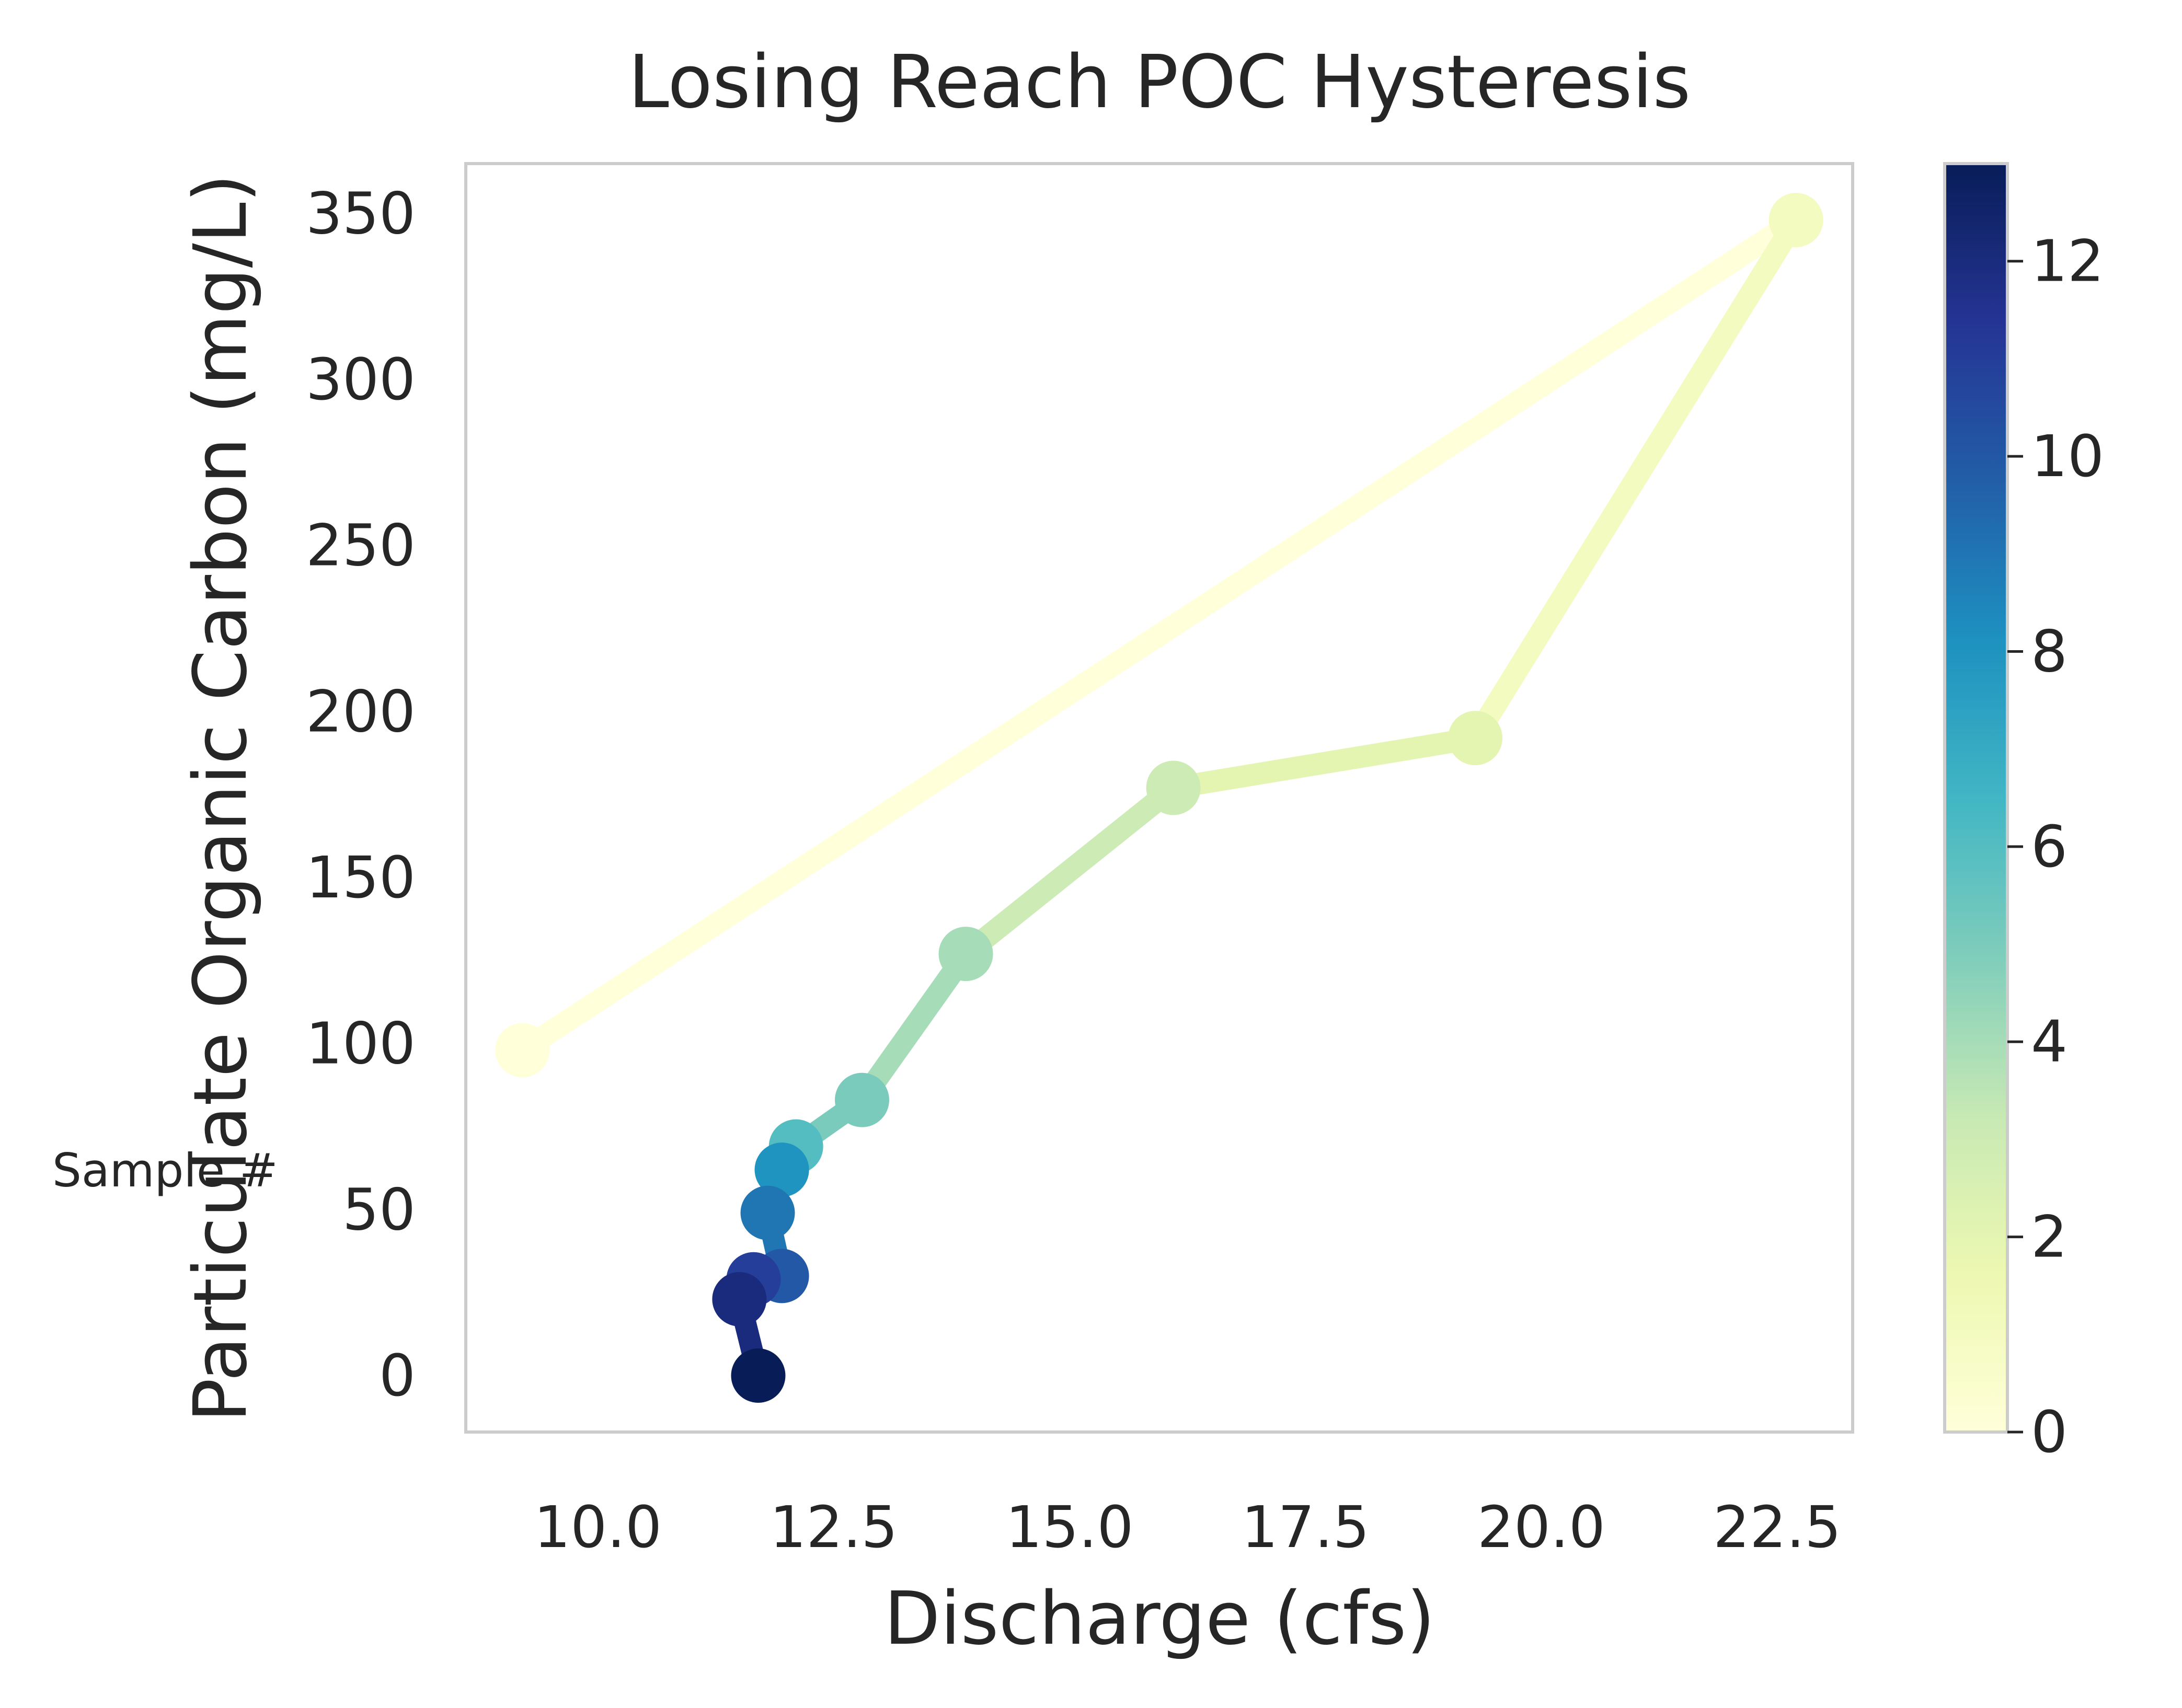  Describe the element at coordinates (2049, 1432) in the screenshot. I see `colorbar-tick-label: 0` at that location.